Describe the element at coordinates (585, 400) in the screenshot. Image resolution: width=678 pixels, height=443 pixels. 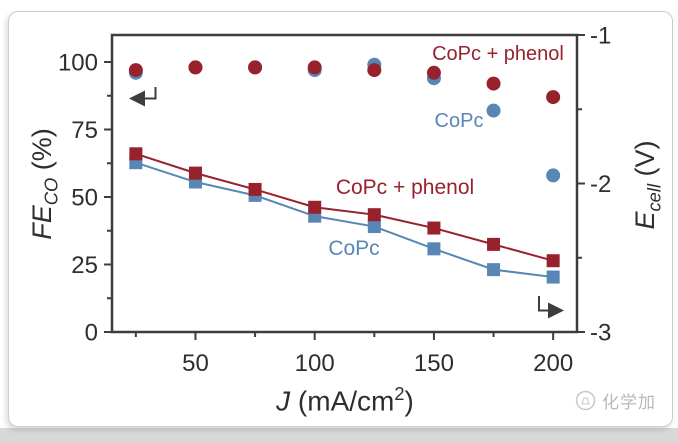
I see `chemjia-logo-icon` at that location.